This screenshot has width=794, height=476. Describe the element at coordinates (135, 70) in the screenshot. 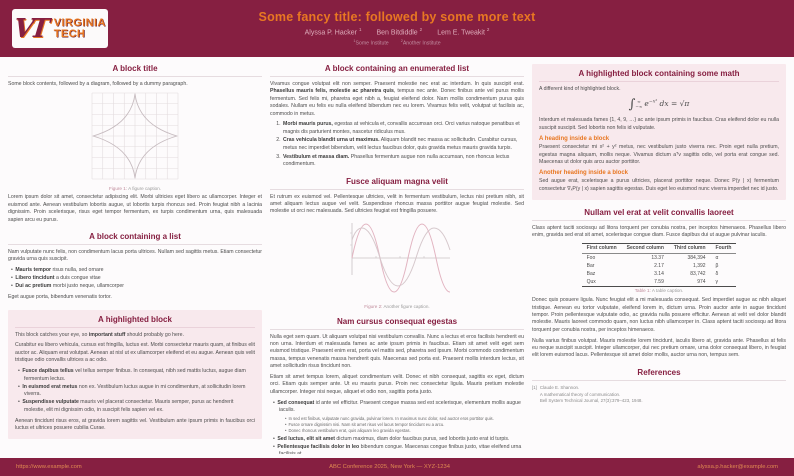

I see `block-heading: A block title` at that location.